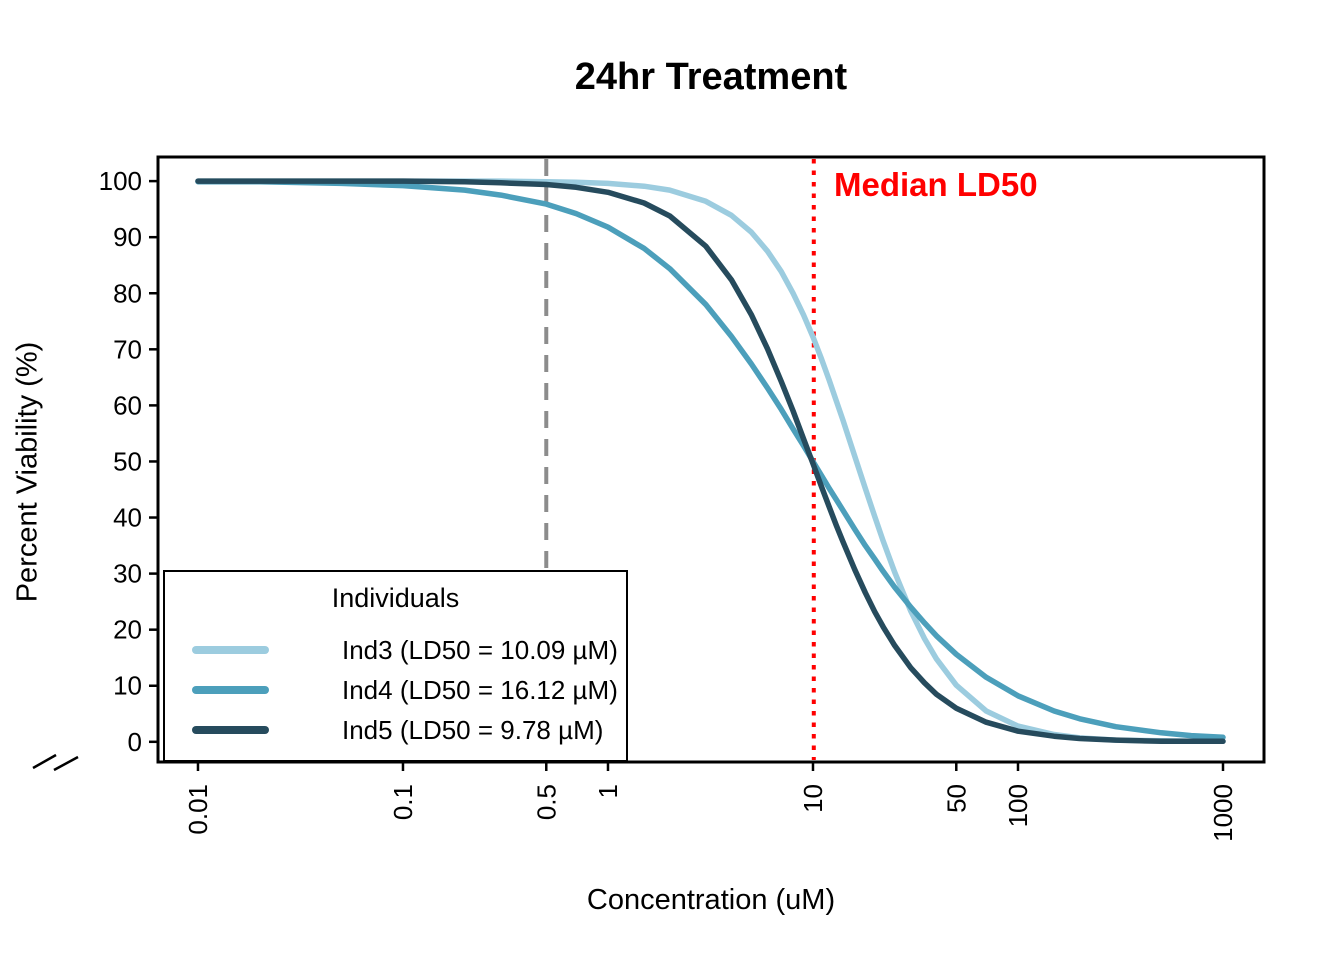 The height and width of the screenshot is (960, 1344). What do you see at coordinates (127, 461) in the screenshot?
I see `y-tick-label: 50` at bounding box center [127, 461].